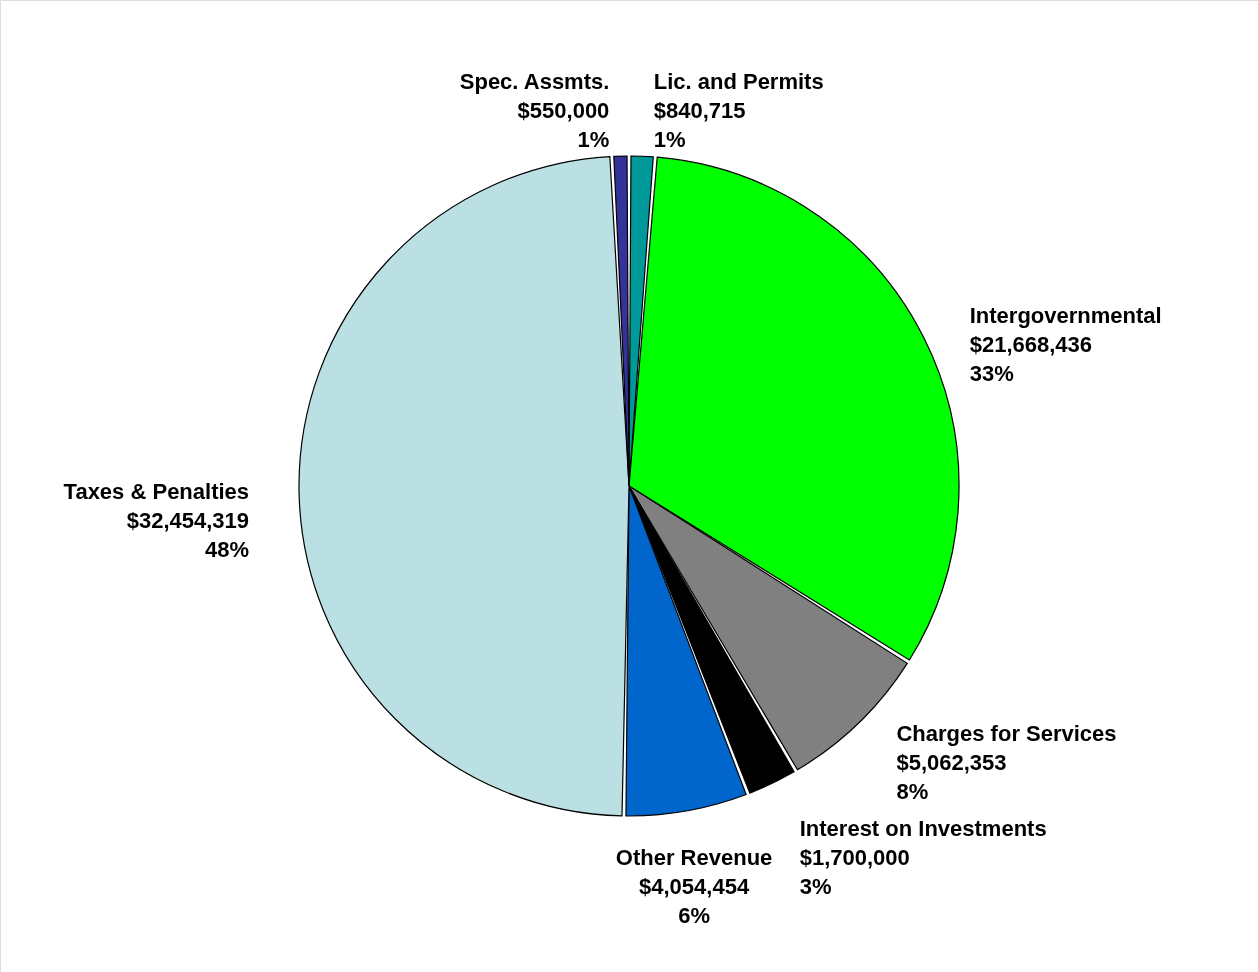 The width and height of the screenshot is (1258, 972). I want to click on data-label: $32,454,319 48%, so click(188, 535).